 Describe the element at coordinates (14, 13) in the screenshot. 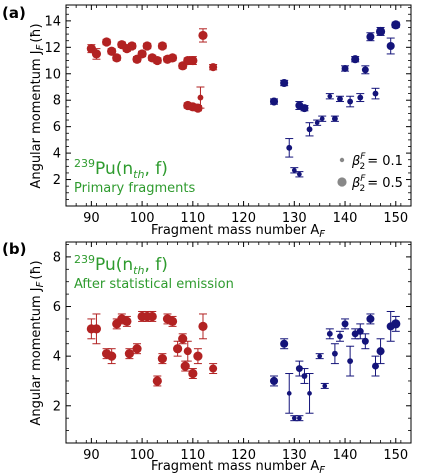

I see `panel-label-a: (a)` at that location.